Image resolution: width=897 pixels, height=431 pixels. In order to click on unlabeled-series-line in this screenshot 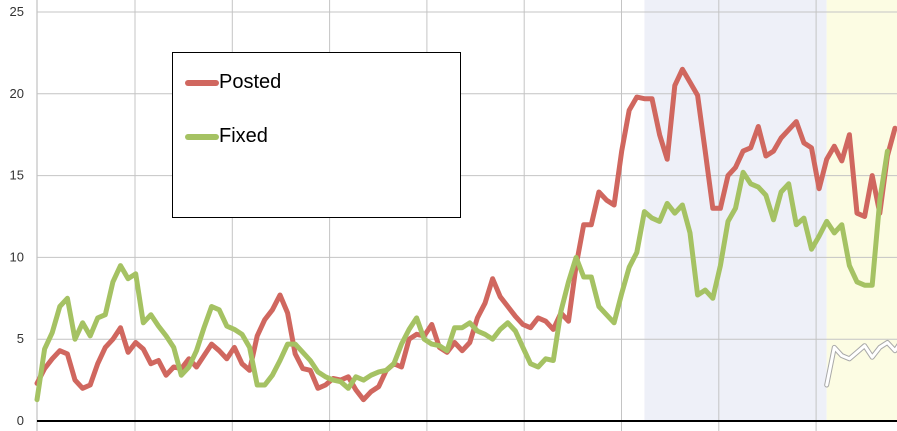, I will do `click(861, 364)`.